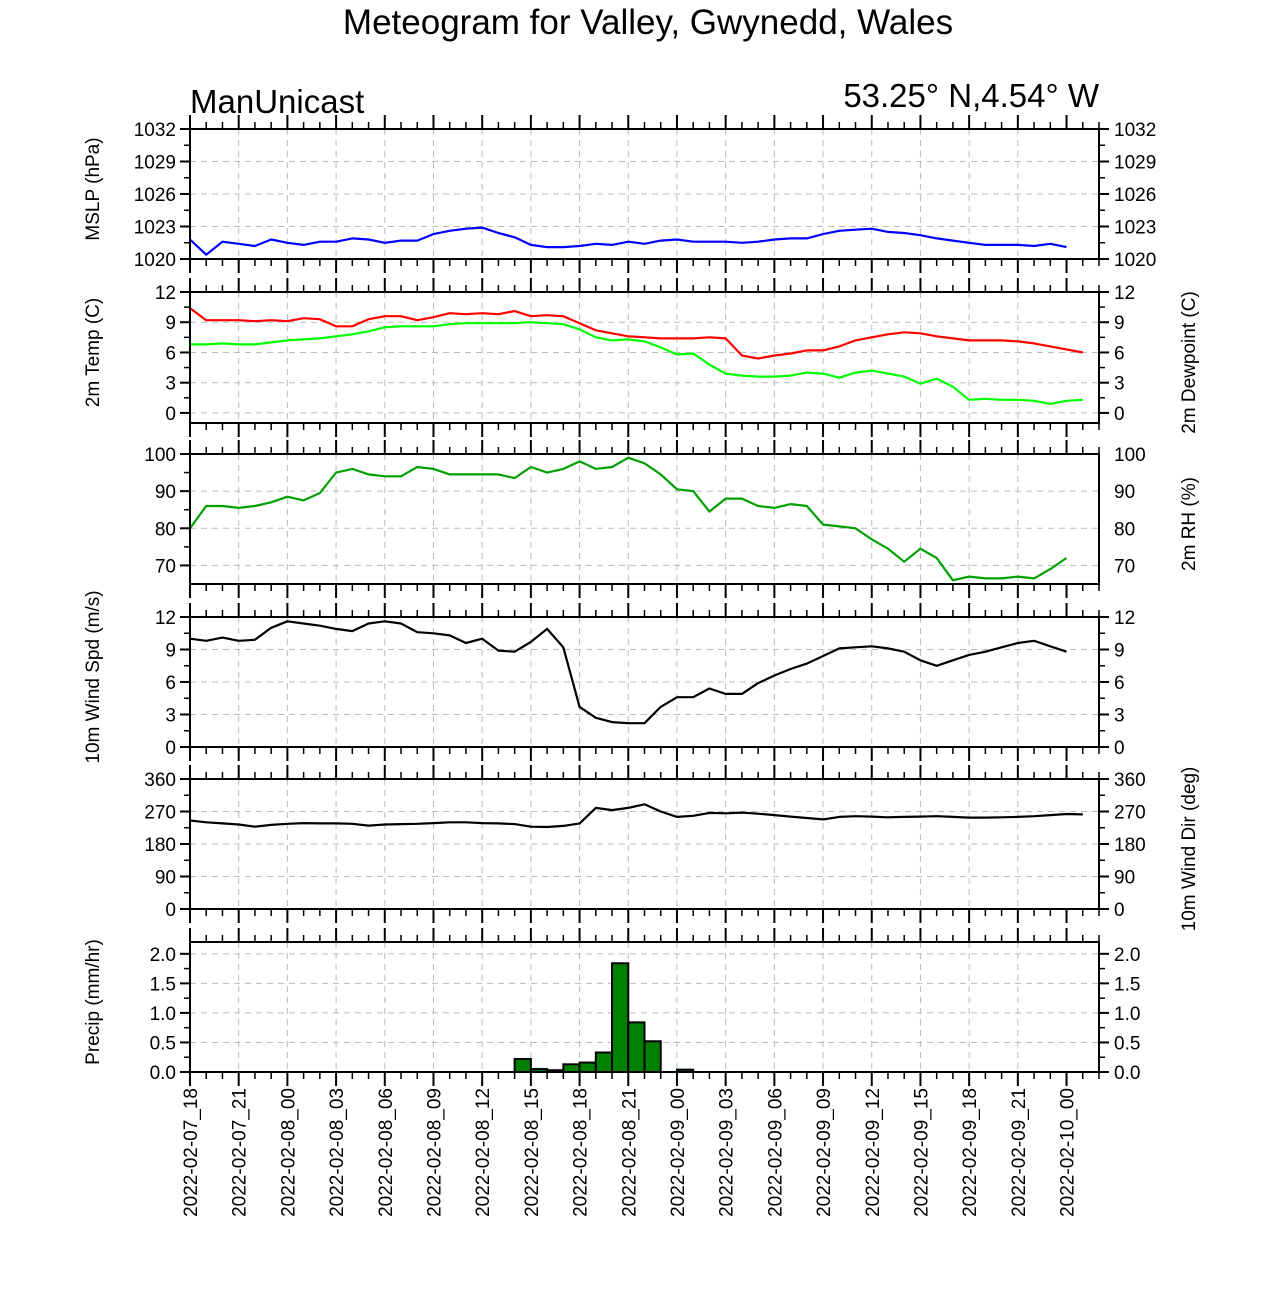 The width and height of the screenshot is (1275, 1299). I want to click on y-tick-label-left: 270, so click(160, 813).